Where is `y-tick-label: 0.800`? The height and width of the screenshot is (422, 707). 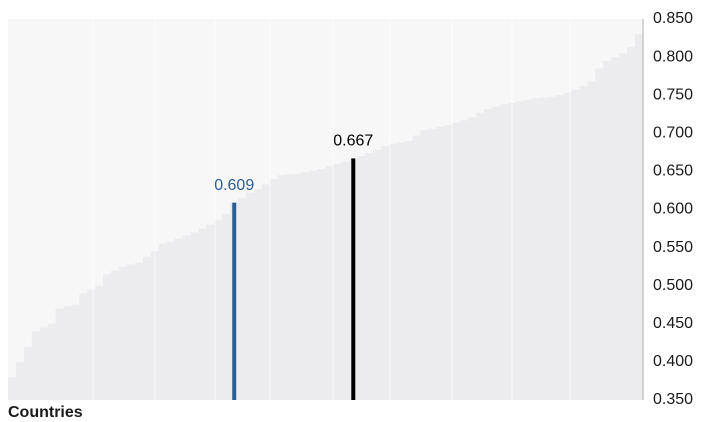 y-tick-label: 0.800 is located at coordinates (673, 56).